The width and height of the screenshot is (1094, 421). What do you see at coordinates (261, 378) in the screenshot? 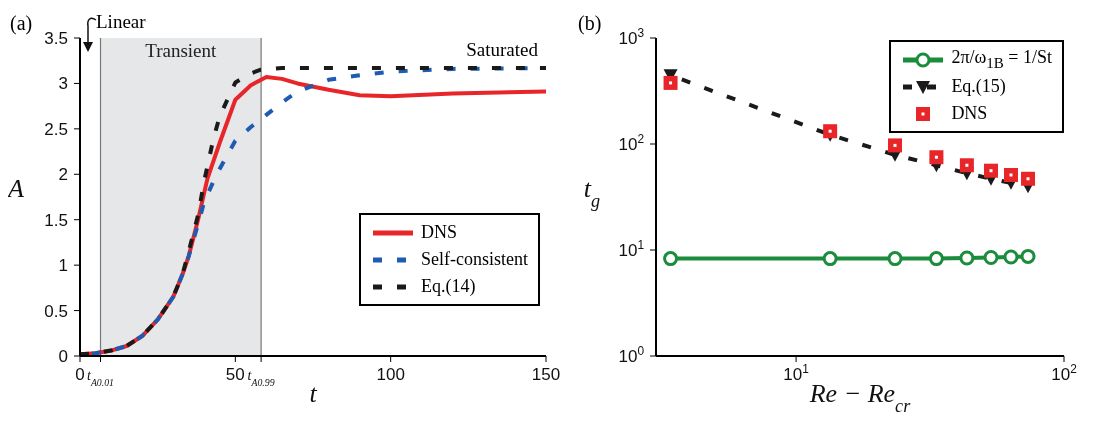
I see `x-tick-label: t$_{A0.99}$` at bounding box center [261, 378].